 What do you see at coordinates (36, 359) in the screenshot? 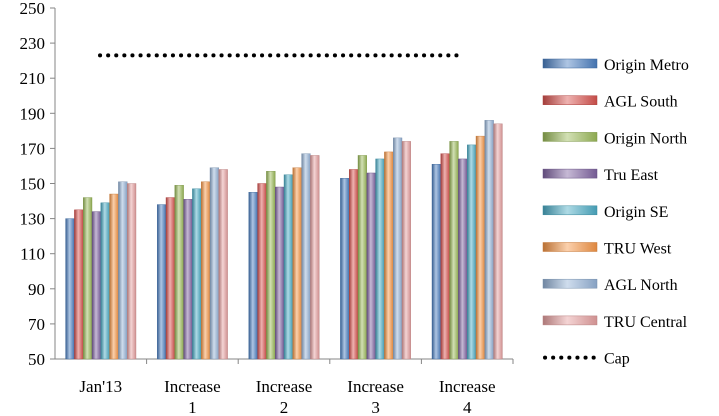
I see `y-tick-label: 50` at bounding box center [36, 359].